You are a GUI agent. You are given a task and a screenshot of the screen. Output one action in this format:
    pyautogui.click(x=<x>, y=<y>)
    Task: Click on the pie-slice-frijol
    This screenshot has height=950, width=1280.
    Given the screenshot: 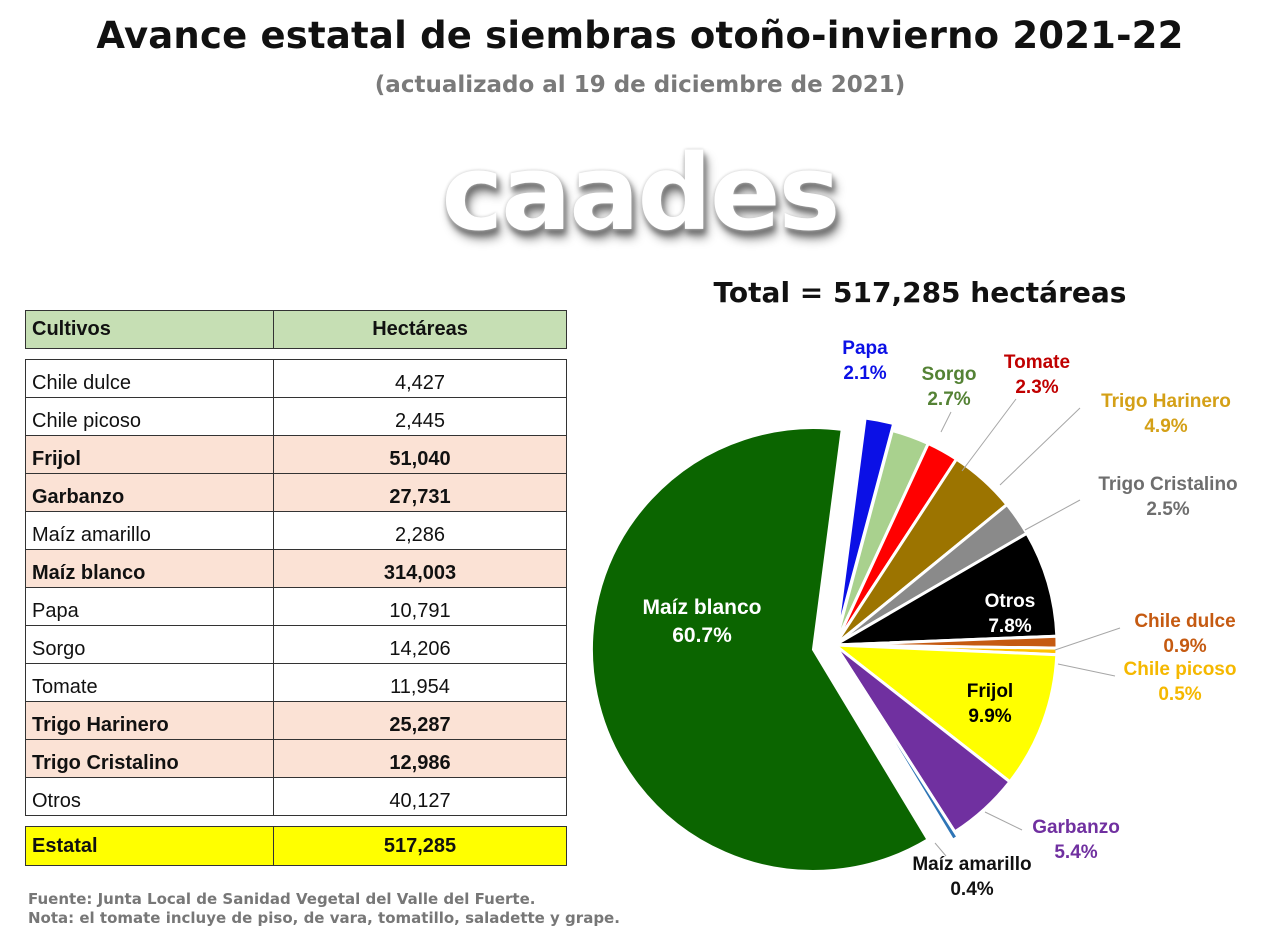 What is the action you would take?
    pyautogui.click(x=944, y=713)
    